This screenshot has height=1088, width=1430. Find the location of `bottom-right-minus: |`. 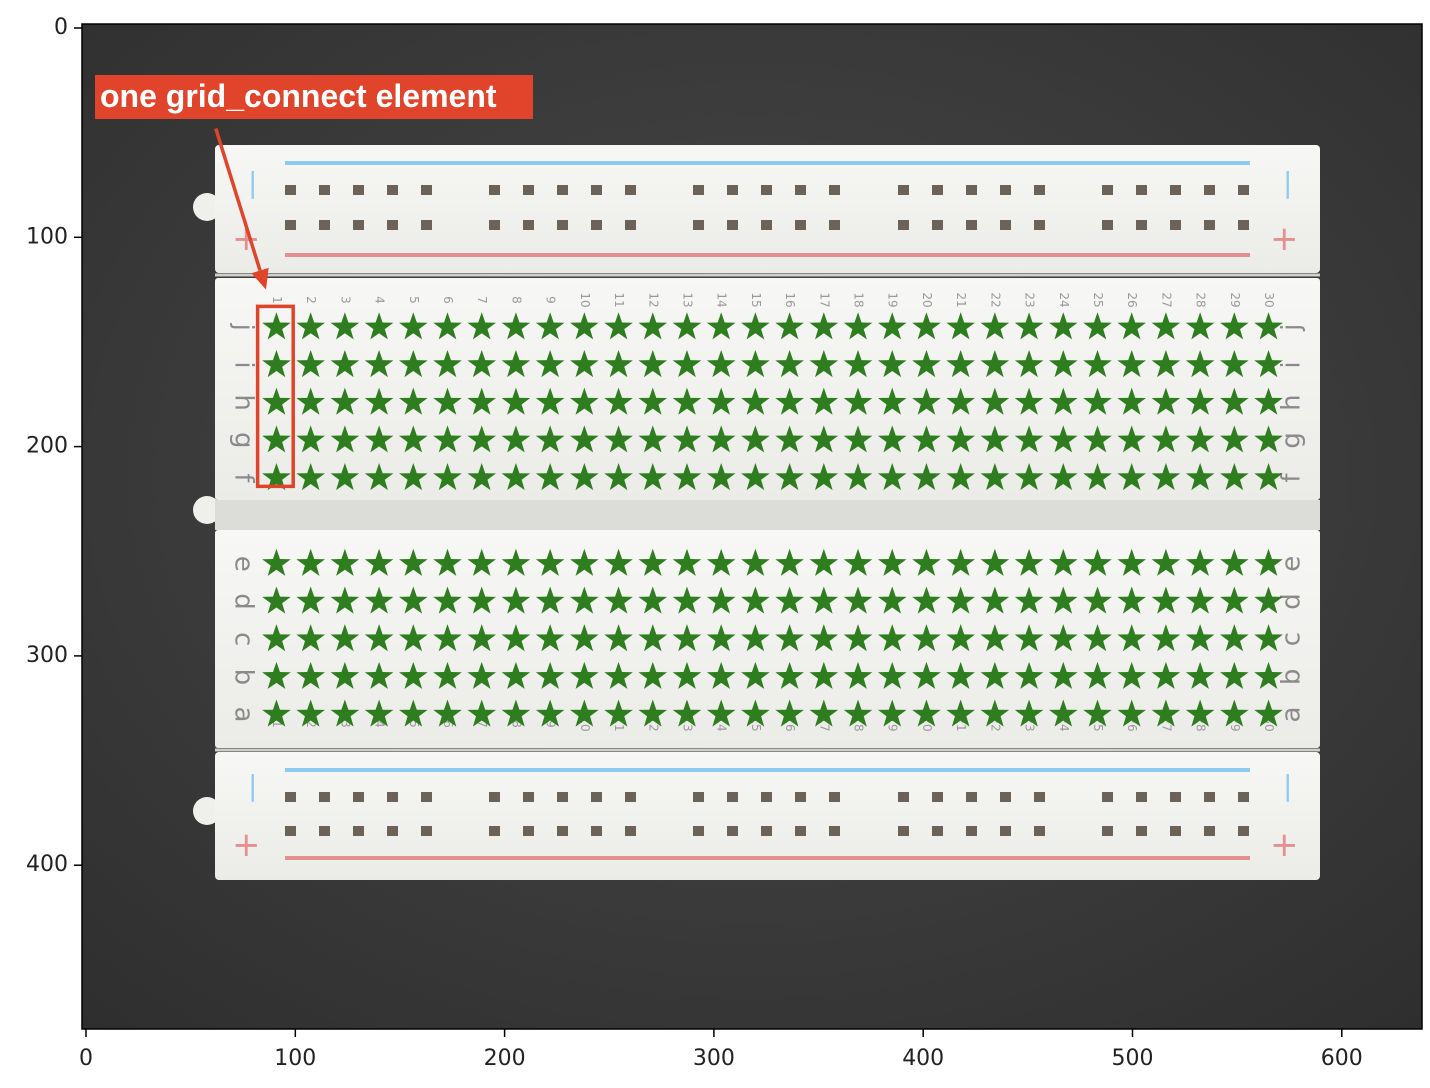

bottom-right-minus: | is located at coordinates (1287, 785).